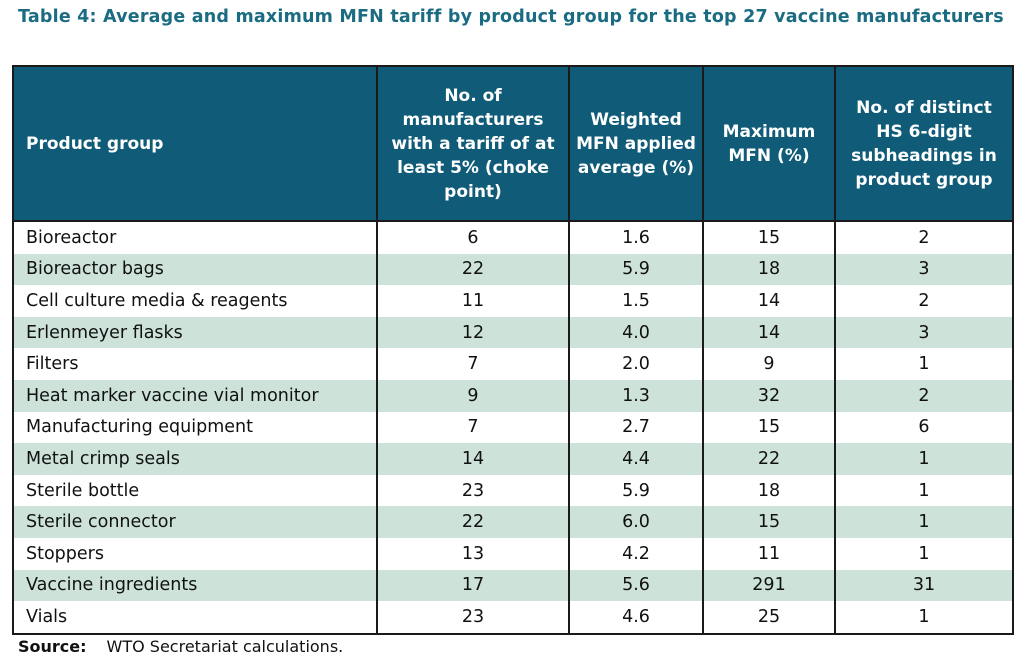  Describe the element at coordinates (769, 395) in the screenshot. I see `cell-maximum-mfn: 32` at that location.